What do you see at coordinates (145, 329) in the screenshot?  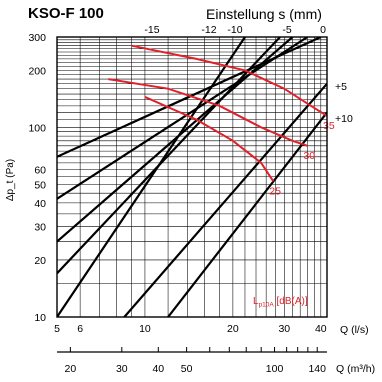 I see `x-tick-label-ls: 10` at bounding box center [145, 329].